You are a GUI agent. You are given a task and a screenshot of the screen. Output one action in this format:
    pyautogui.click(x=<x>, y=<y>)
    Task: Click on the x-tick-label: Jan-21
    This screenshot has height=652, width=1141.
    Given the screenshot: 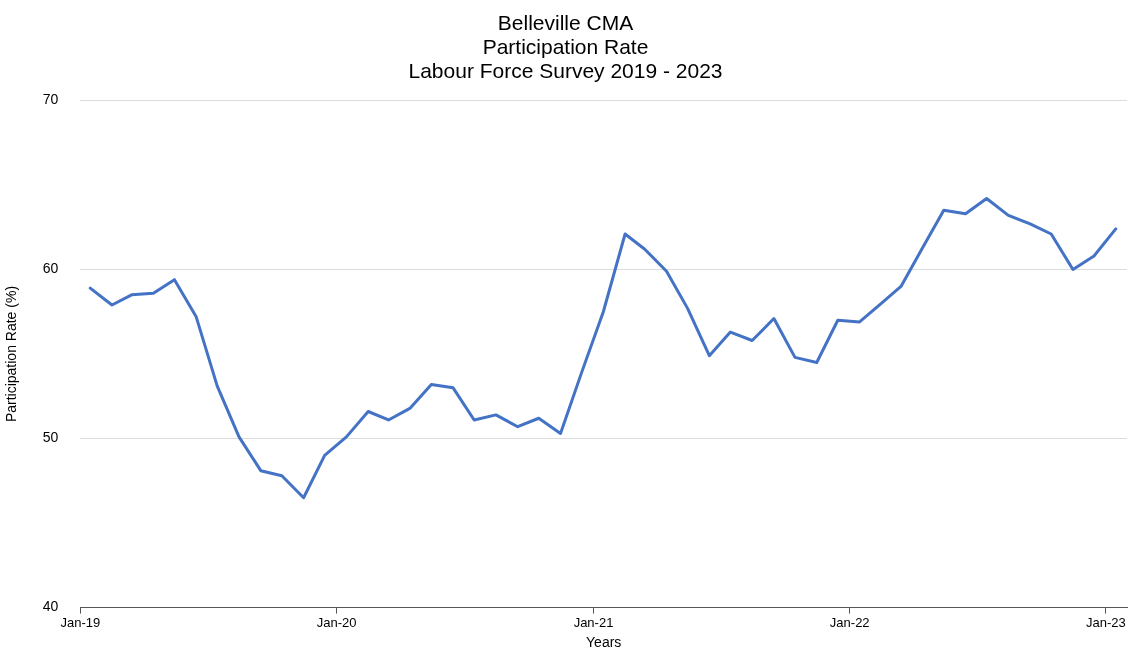 What is the action you would take?
    pyautogui.click(x=593, y=622)
    